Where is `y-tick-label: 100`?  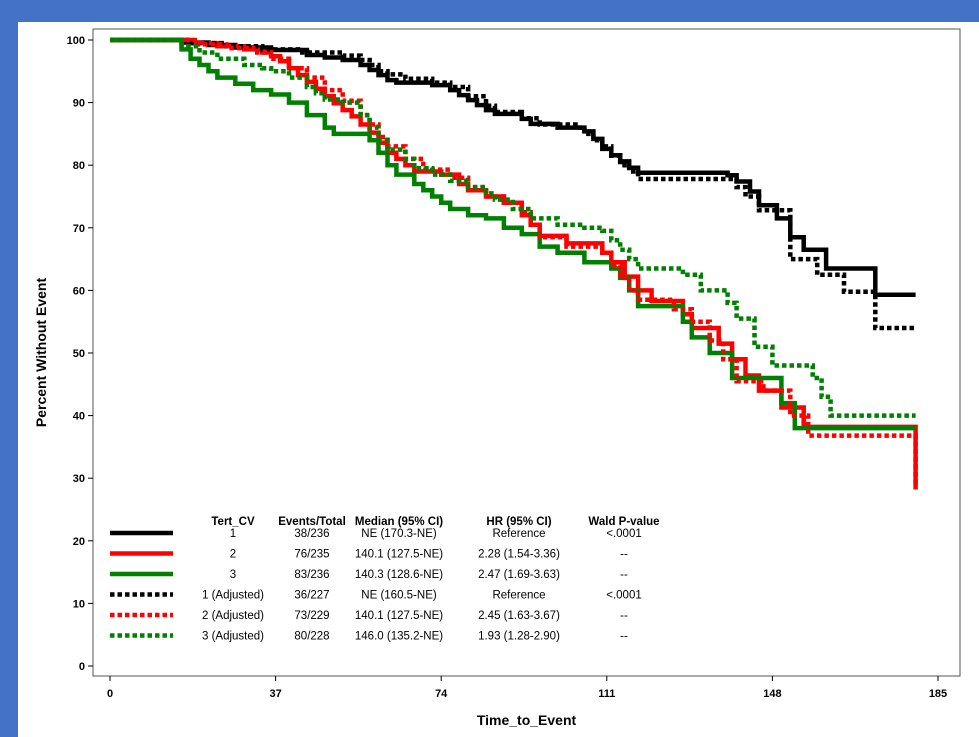
y-tick-label: 100 is located at coordinates (76, 41).